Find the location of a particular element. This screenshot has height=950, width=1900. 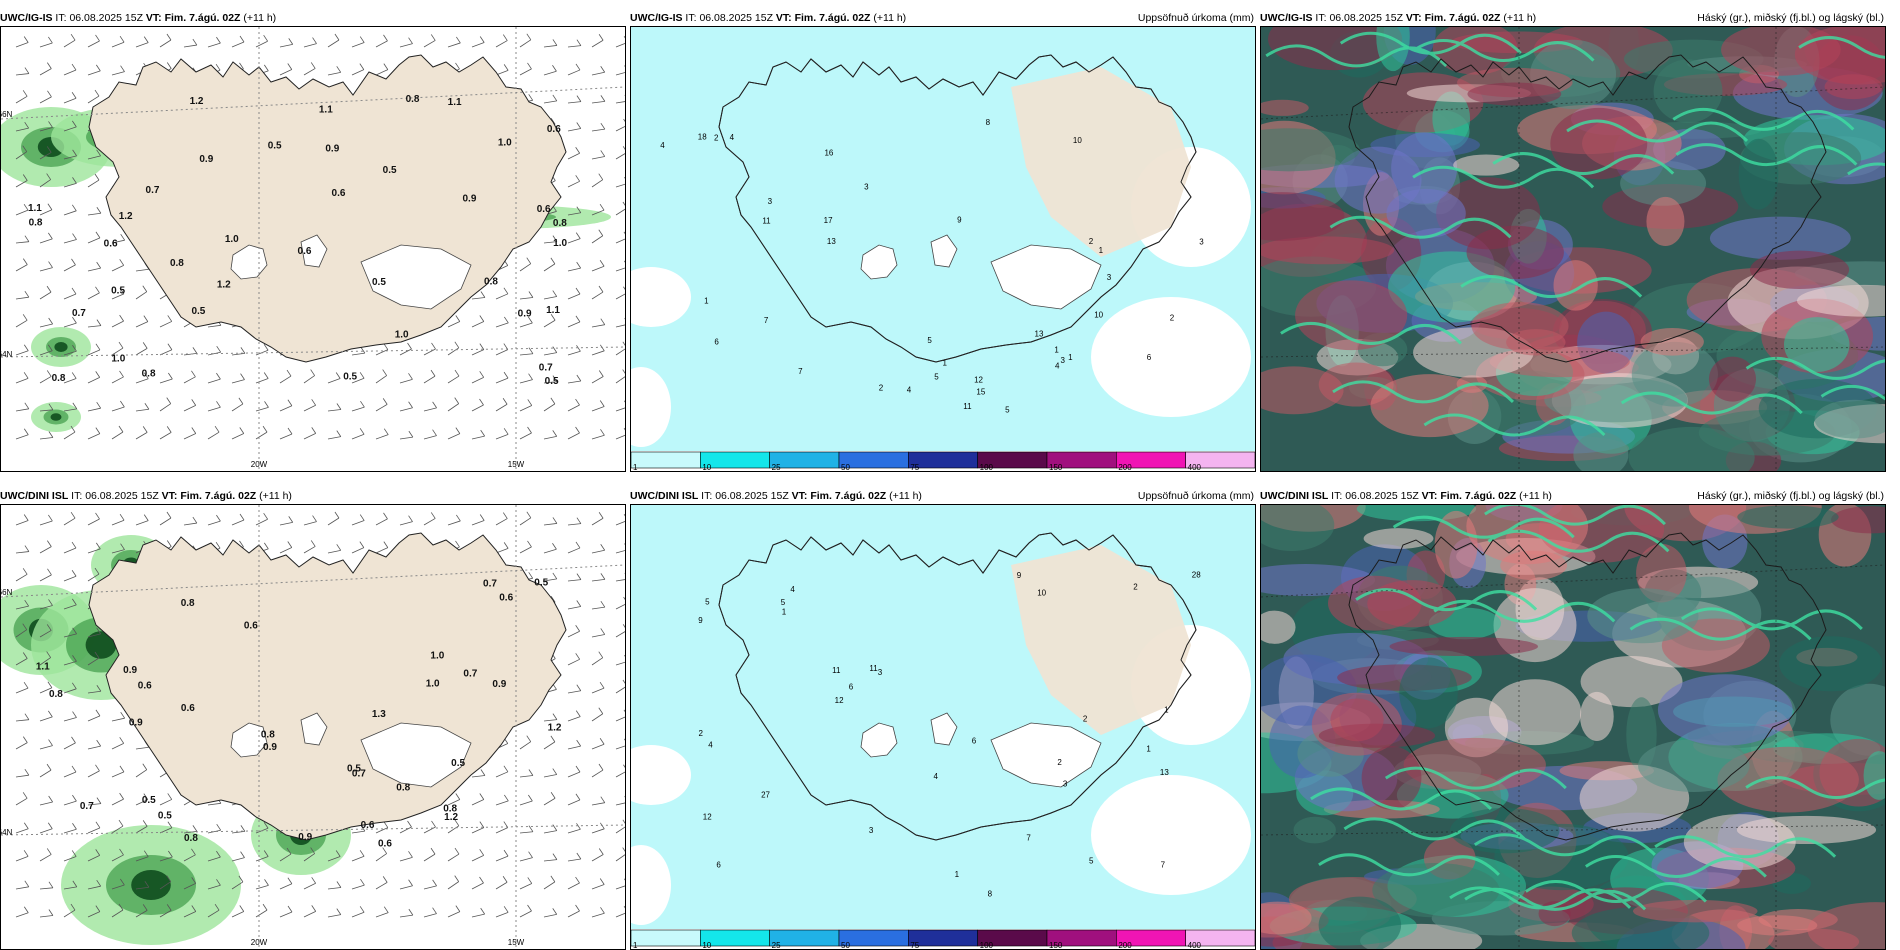

legend-tick: 200 is located at coordinates (1125, 467).